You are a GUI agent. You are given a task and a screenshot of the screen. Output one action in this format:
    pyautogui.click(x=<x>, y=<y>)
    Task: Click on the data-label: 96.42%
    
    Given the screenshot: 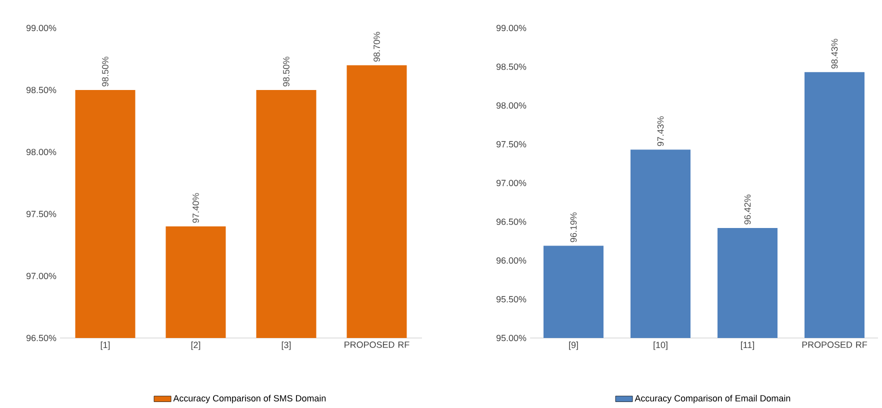 What is the action you would take?
    pyautogui.click(x=747, y=209)
    